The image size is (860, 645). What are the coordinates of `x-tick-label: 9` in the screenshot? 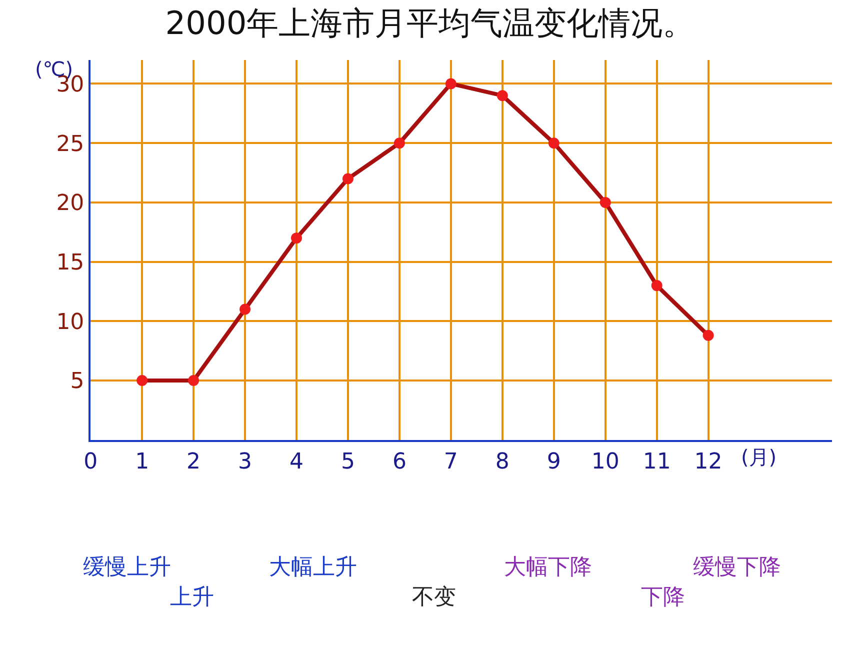 It's located at (553, 461).